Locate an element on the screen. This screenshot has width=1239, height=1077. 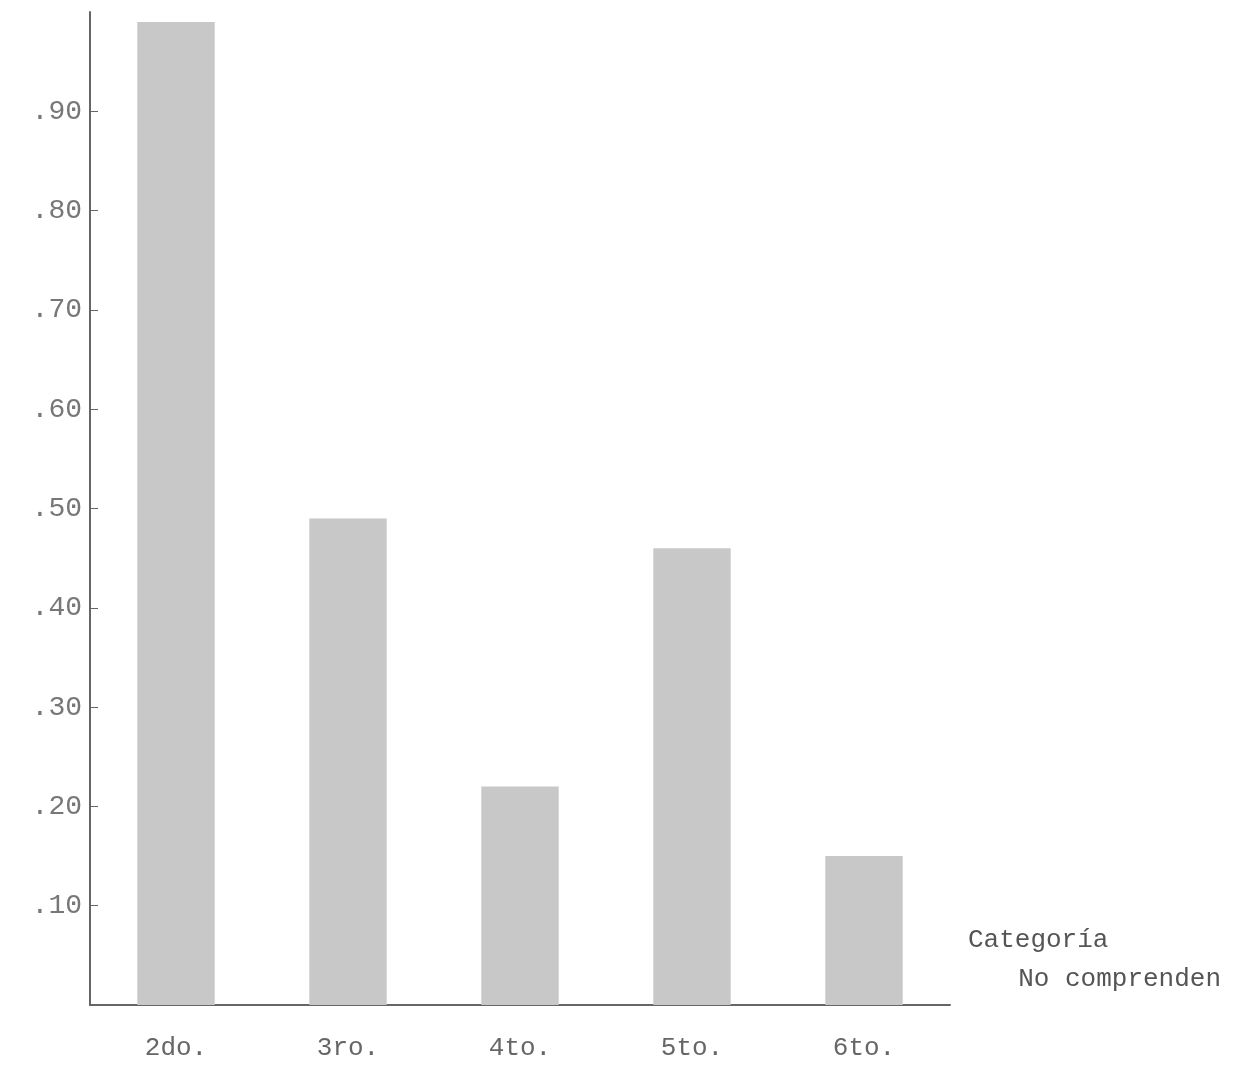
text: No comprenden is located at coordinates (1120, 979).